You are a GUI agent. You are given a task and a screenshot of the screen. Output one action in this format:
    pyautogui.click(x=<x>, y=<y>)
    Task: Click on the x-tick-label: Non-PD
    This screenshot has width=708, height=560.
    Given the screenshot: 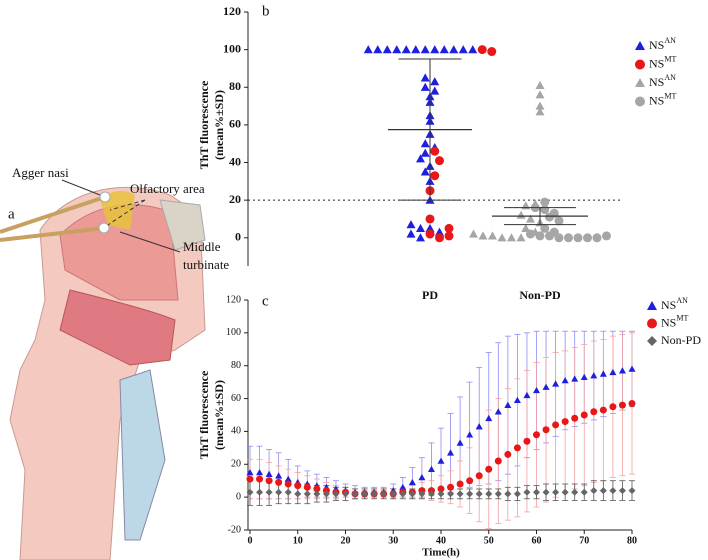 What is the action you would take?
    pyautogui.click(x=540, y=295)
    